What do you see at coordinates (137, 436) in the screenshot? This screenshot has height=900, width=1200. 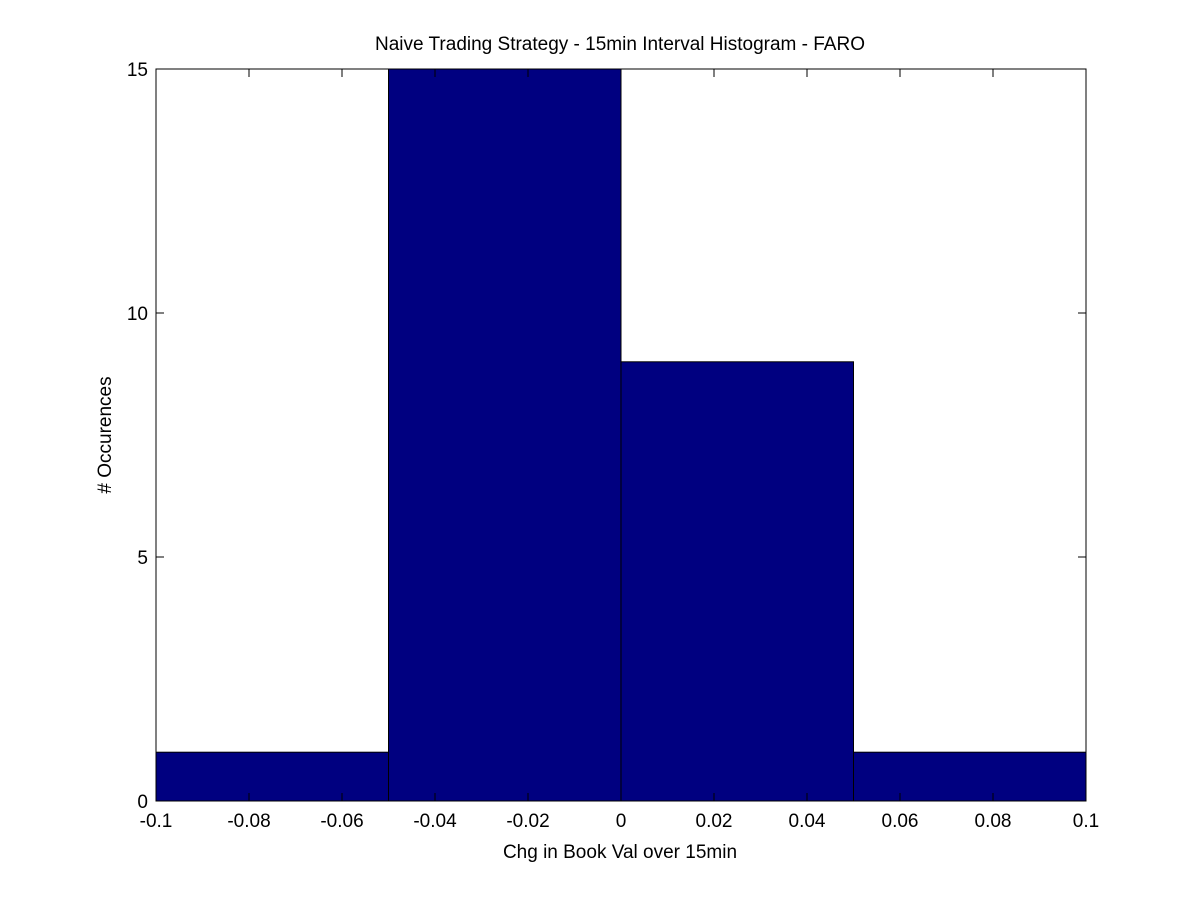 I see `y-tick-labels: 0 5 10 15` at bounding box center [137, 436].